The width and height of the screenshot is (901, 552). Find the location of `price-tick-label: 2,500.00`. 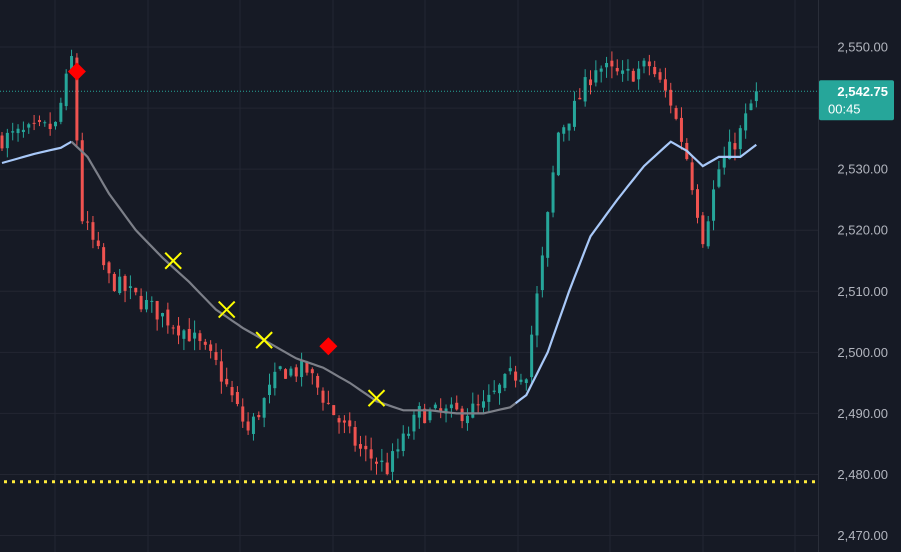

price-tick-label: 2,500.00 is located at coordinates (862, 352).